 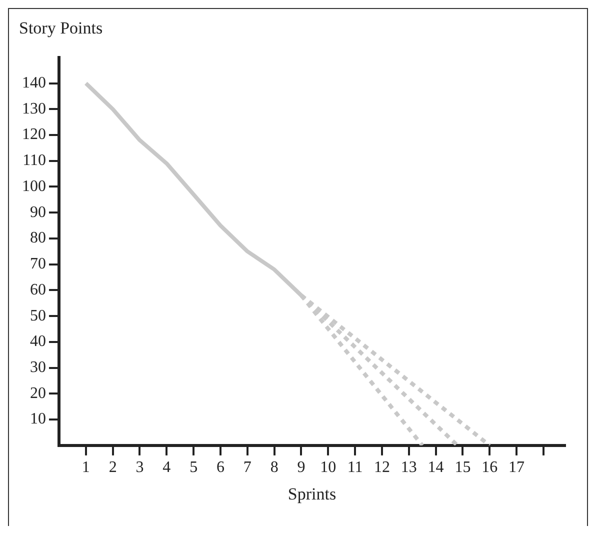 What do you see at coordinates (38, 393) in the screenshot?
I see `y-tick-label: 20` at bounding box center [38, 393].